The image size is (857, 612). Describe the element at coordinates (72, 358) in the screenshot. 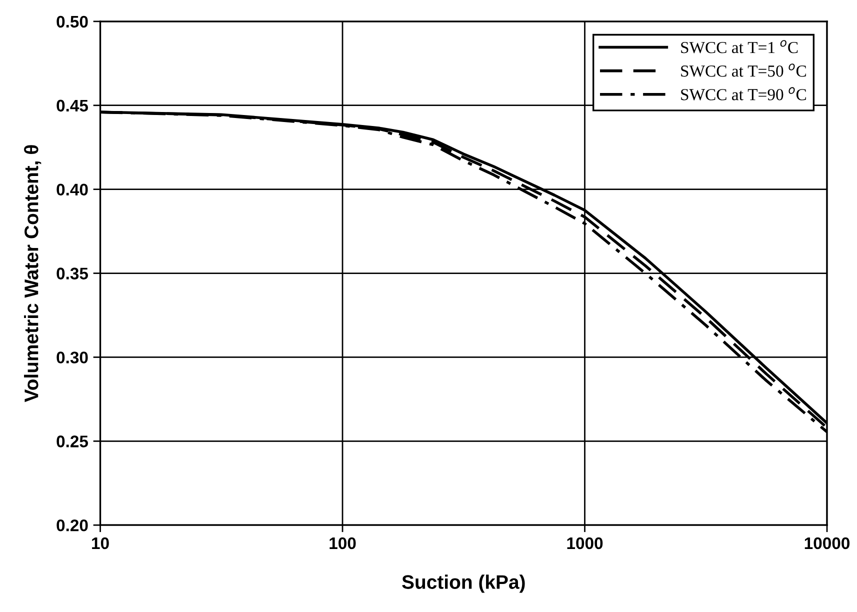

I see `y-tick-label: 0.30` at that location.